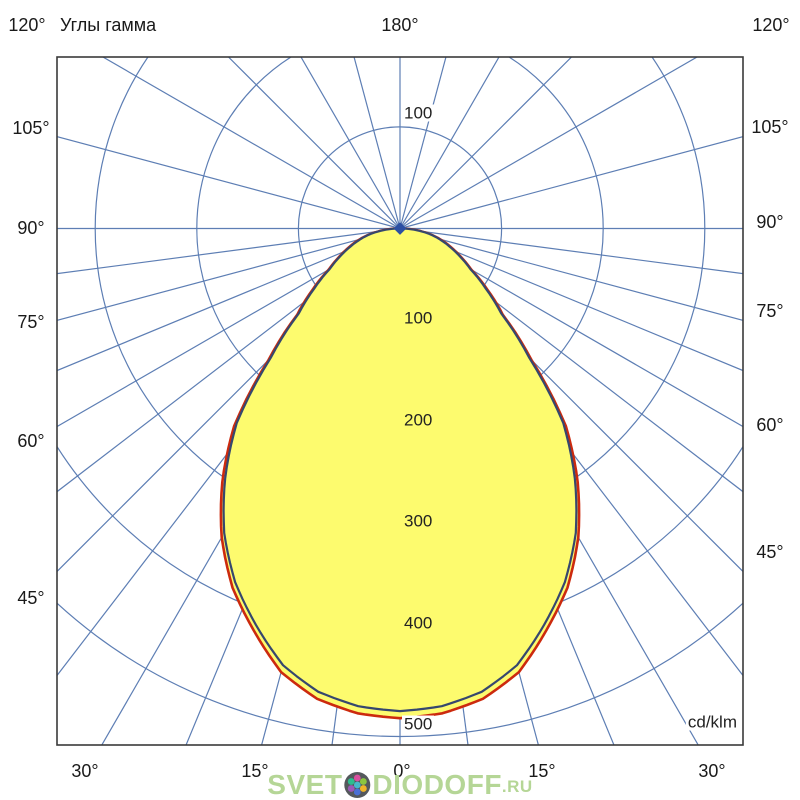  I want to click on watermark-text-right: DIODOFF, so click(437, 784).